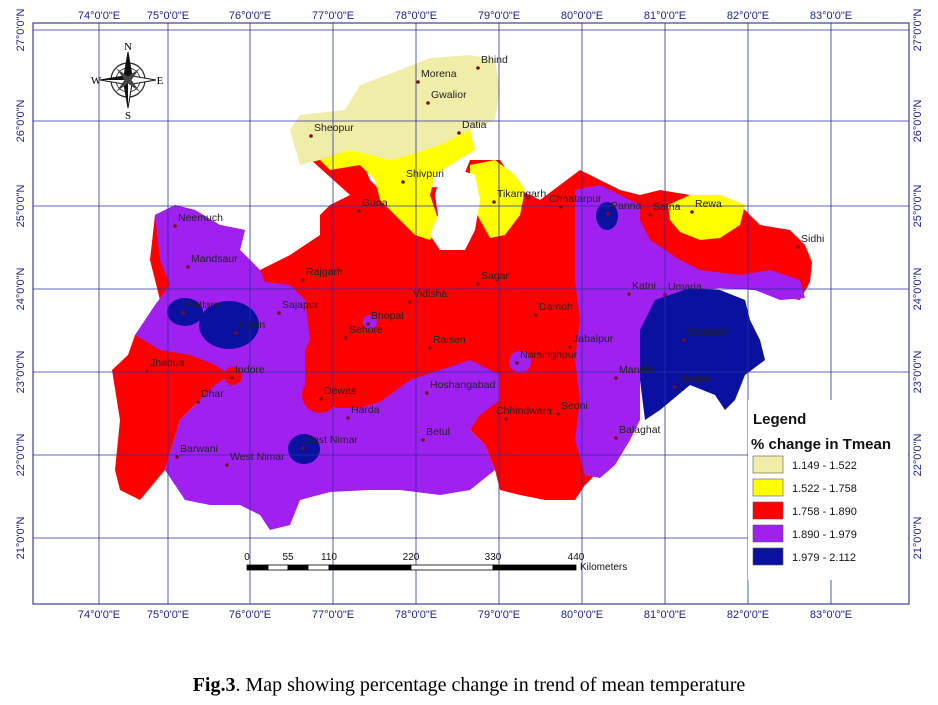  Describe the element at coordinates (524, 411) in the screenshot. I see `city-label: Chhindwara` at that location.